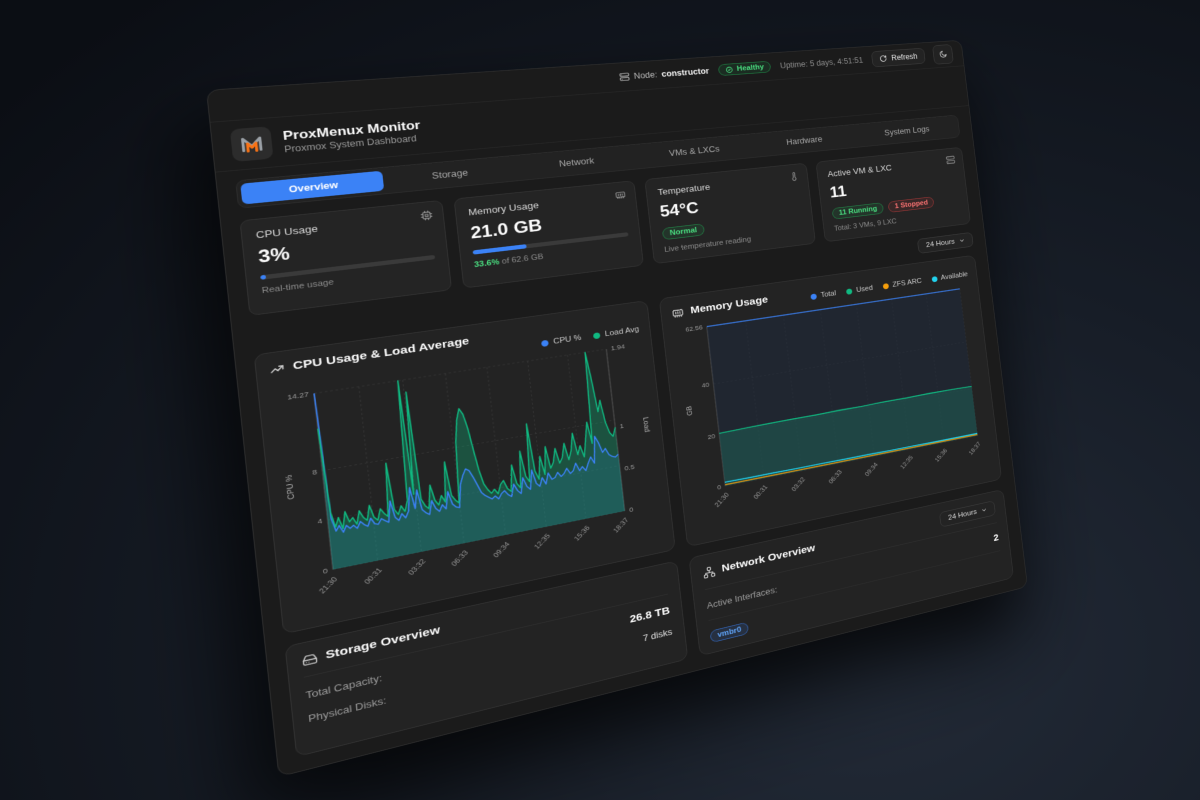 The image size is (1200, 800). What do you see at coordinates (263, 277) in the screenshot?
I see `cpu-progress-fill` at bounding box center [263, 277].